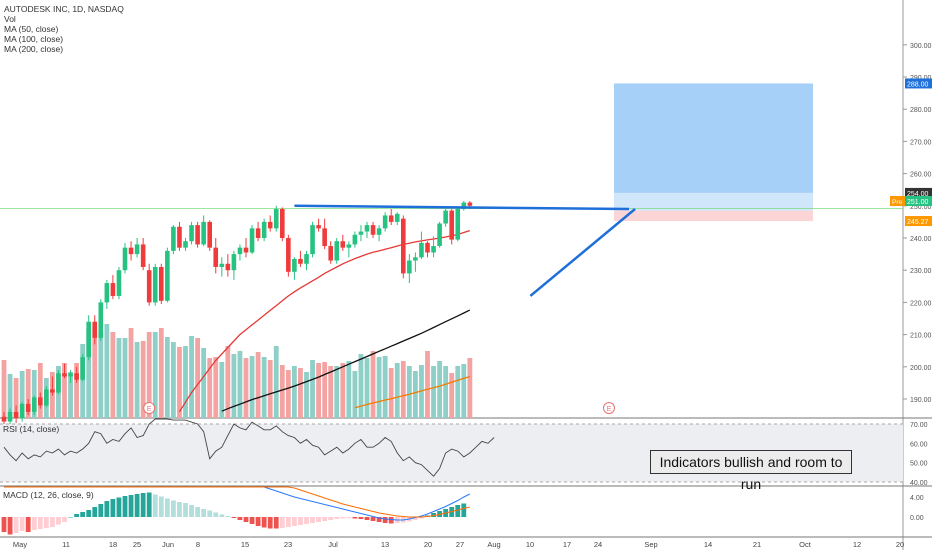 The image size is (932, 550). Describe the element at coordinates (346, 360) in the screenshot. I see `ma100-line` at that location.